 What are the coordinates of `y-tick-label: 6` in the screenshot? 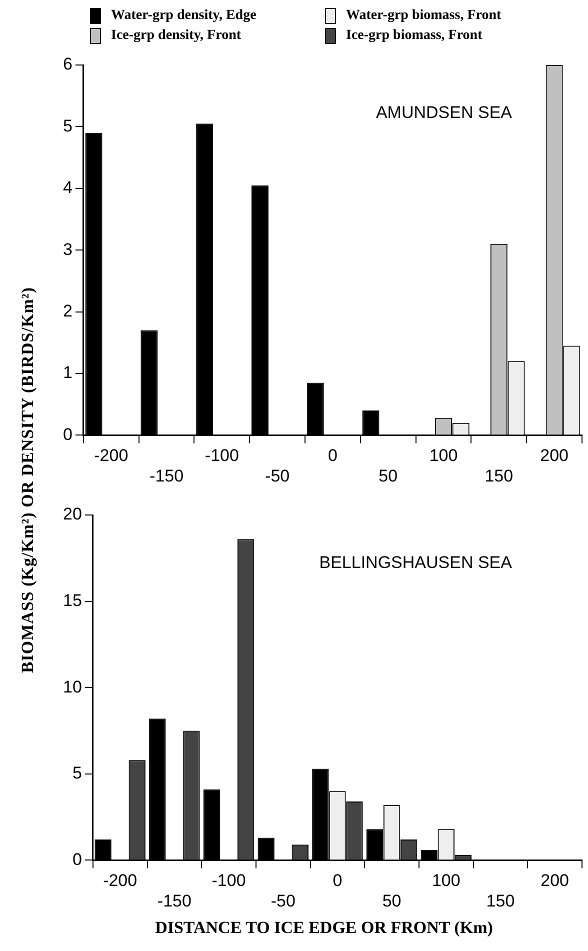 It's located at (67, 64).